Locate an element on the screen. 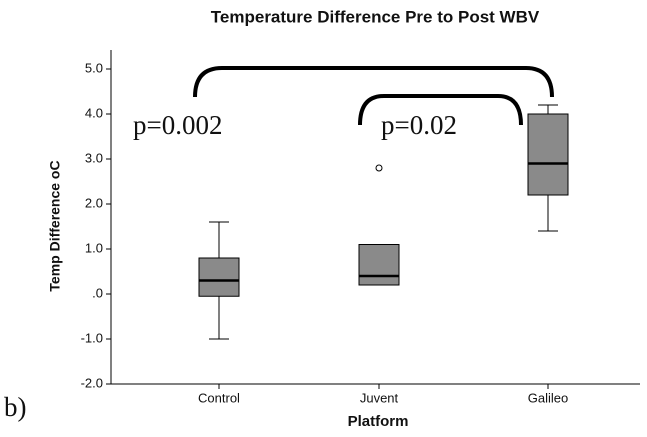 This screenshot has height=437, width=647. x-axis-label: Platform is located at coordinates (378, 421).